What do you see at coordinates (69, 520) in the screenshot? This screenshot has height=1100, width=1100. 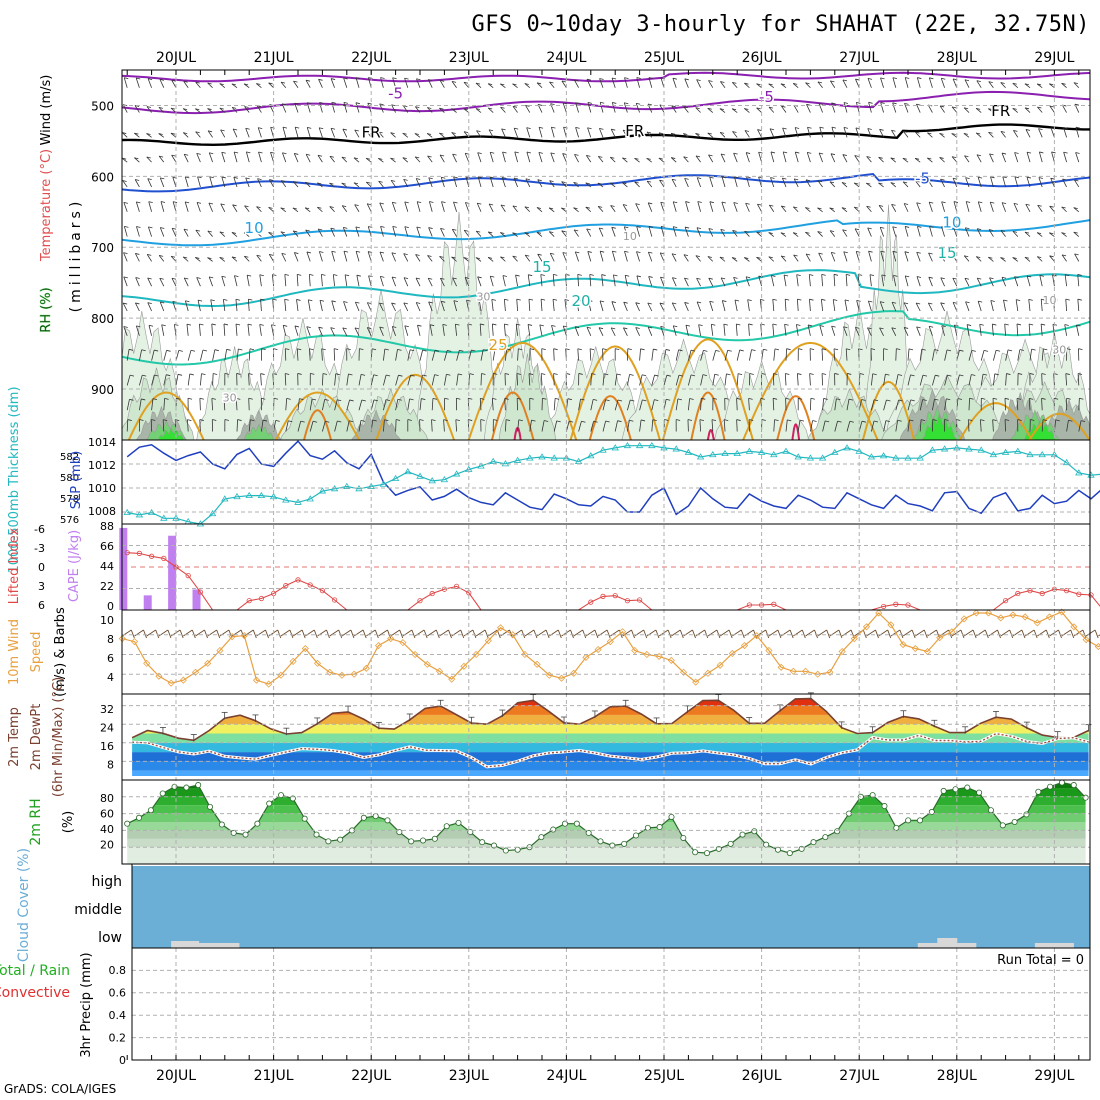 I see `thickness-tick-label: 576` at bounding box center [69, 520].